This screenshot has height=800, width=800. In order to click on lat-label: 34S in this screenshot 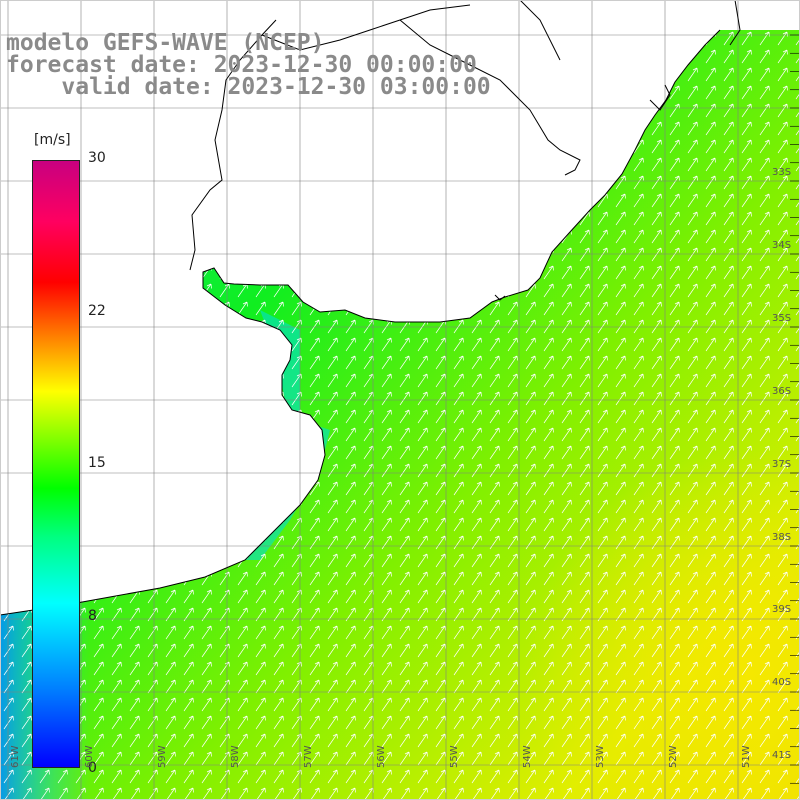, I will do `click(782, 245)`.